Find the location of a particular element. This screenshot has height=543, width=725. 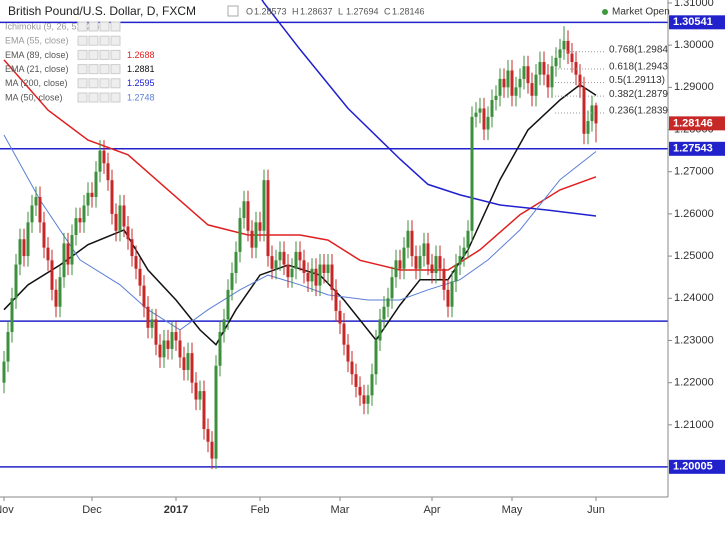

legend-name: MA (200, close) is located at coordinates (36, 83).